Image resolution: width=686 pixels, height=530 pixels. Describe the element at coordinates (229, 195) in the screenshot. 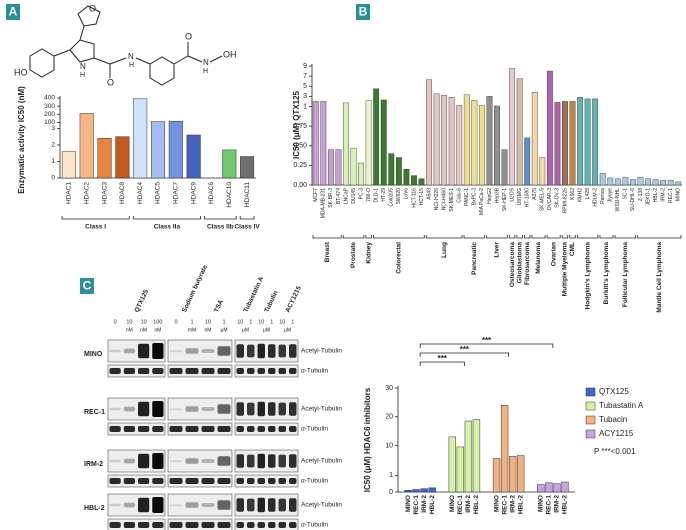

I see `x-tick-label: HDAC10` at that location.